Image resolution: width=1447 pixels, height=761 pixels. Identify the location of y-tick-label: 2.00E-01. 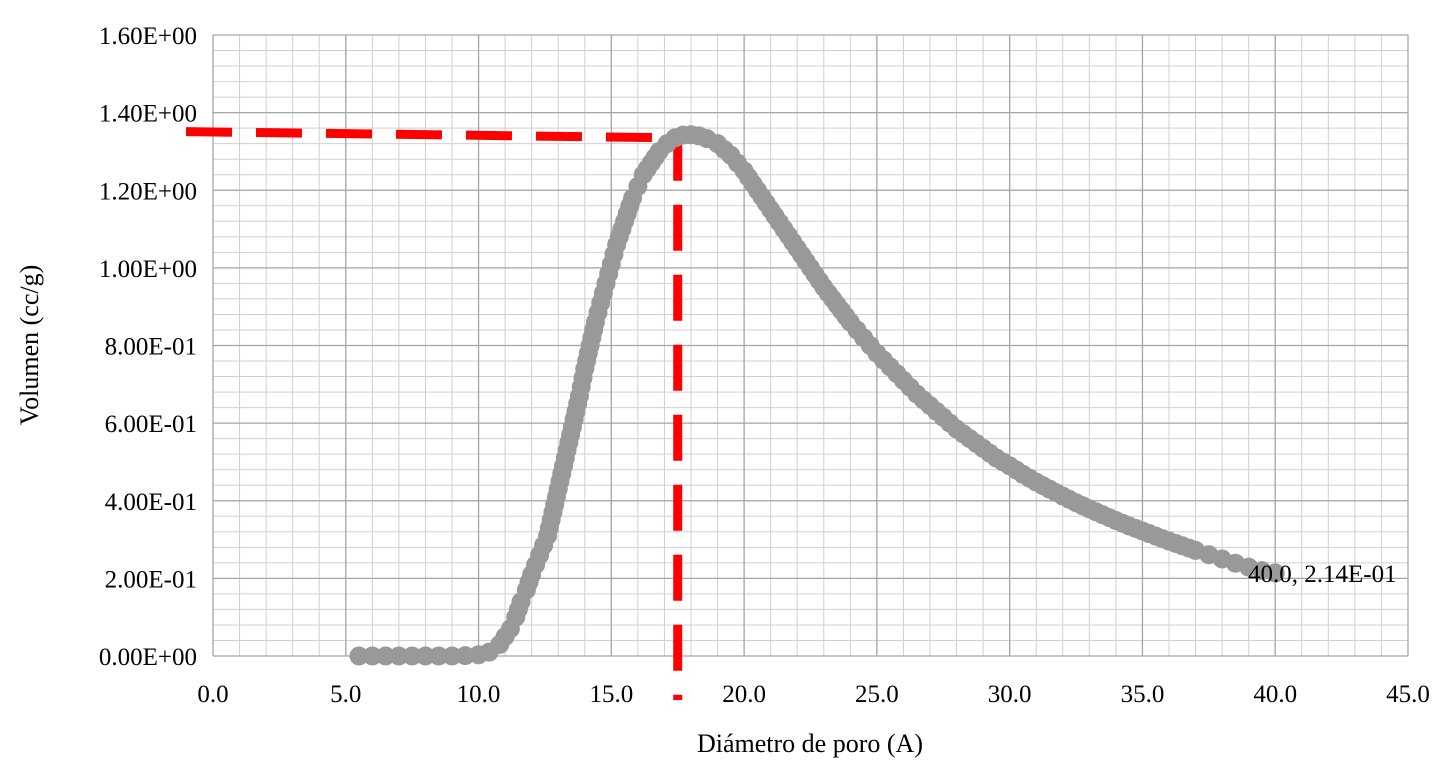
(151, 579).